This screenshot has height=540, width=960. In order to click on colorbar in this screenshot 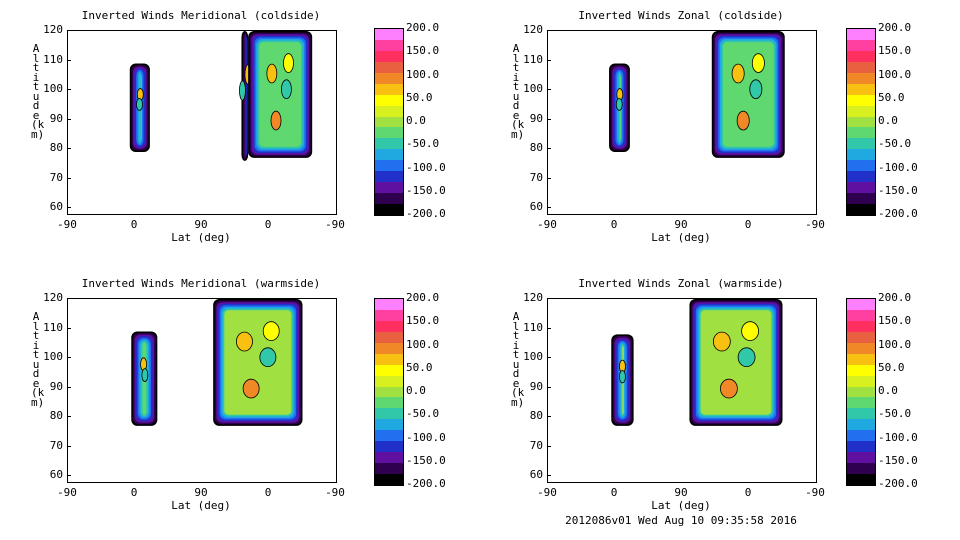, I will do `click(389, 122)`.